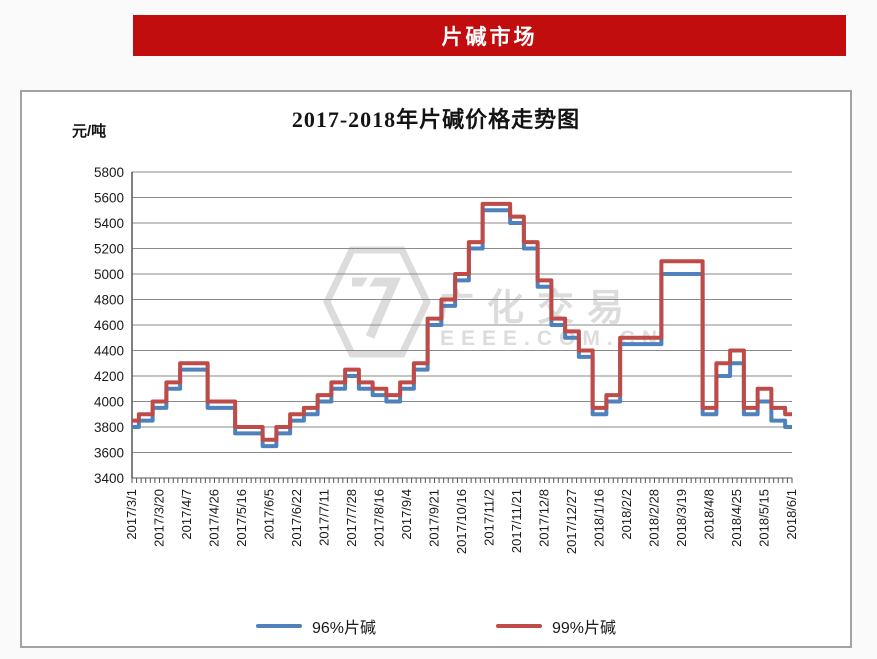 The width and height of the screenshot is (877, 659). Describe the element at coordinates (269, 514) in the screenshot. I see `svg-text: 2017/6/5` at that location.